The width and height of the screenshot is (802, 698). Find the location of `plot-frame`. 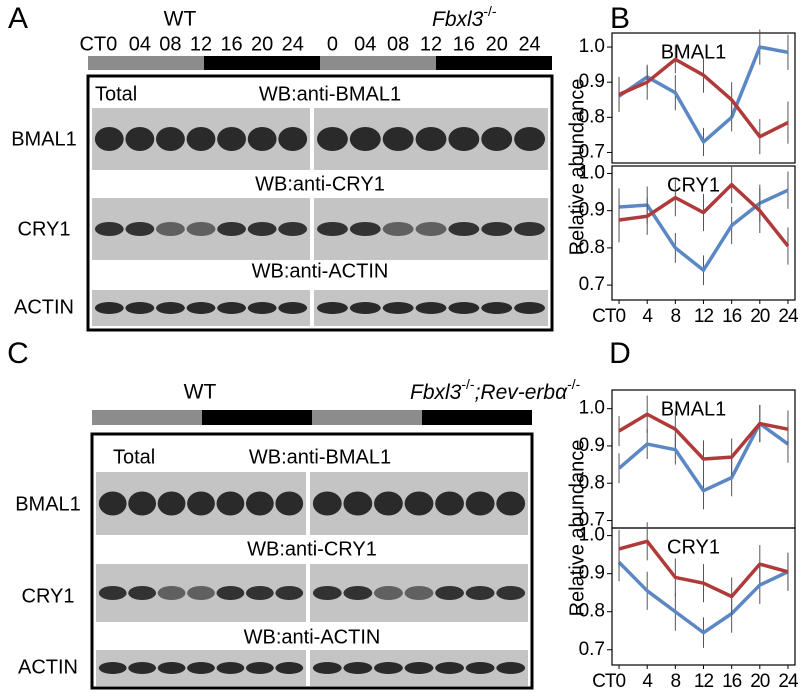

plot-frame is located at coordinates (703, 98).